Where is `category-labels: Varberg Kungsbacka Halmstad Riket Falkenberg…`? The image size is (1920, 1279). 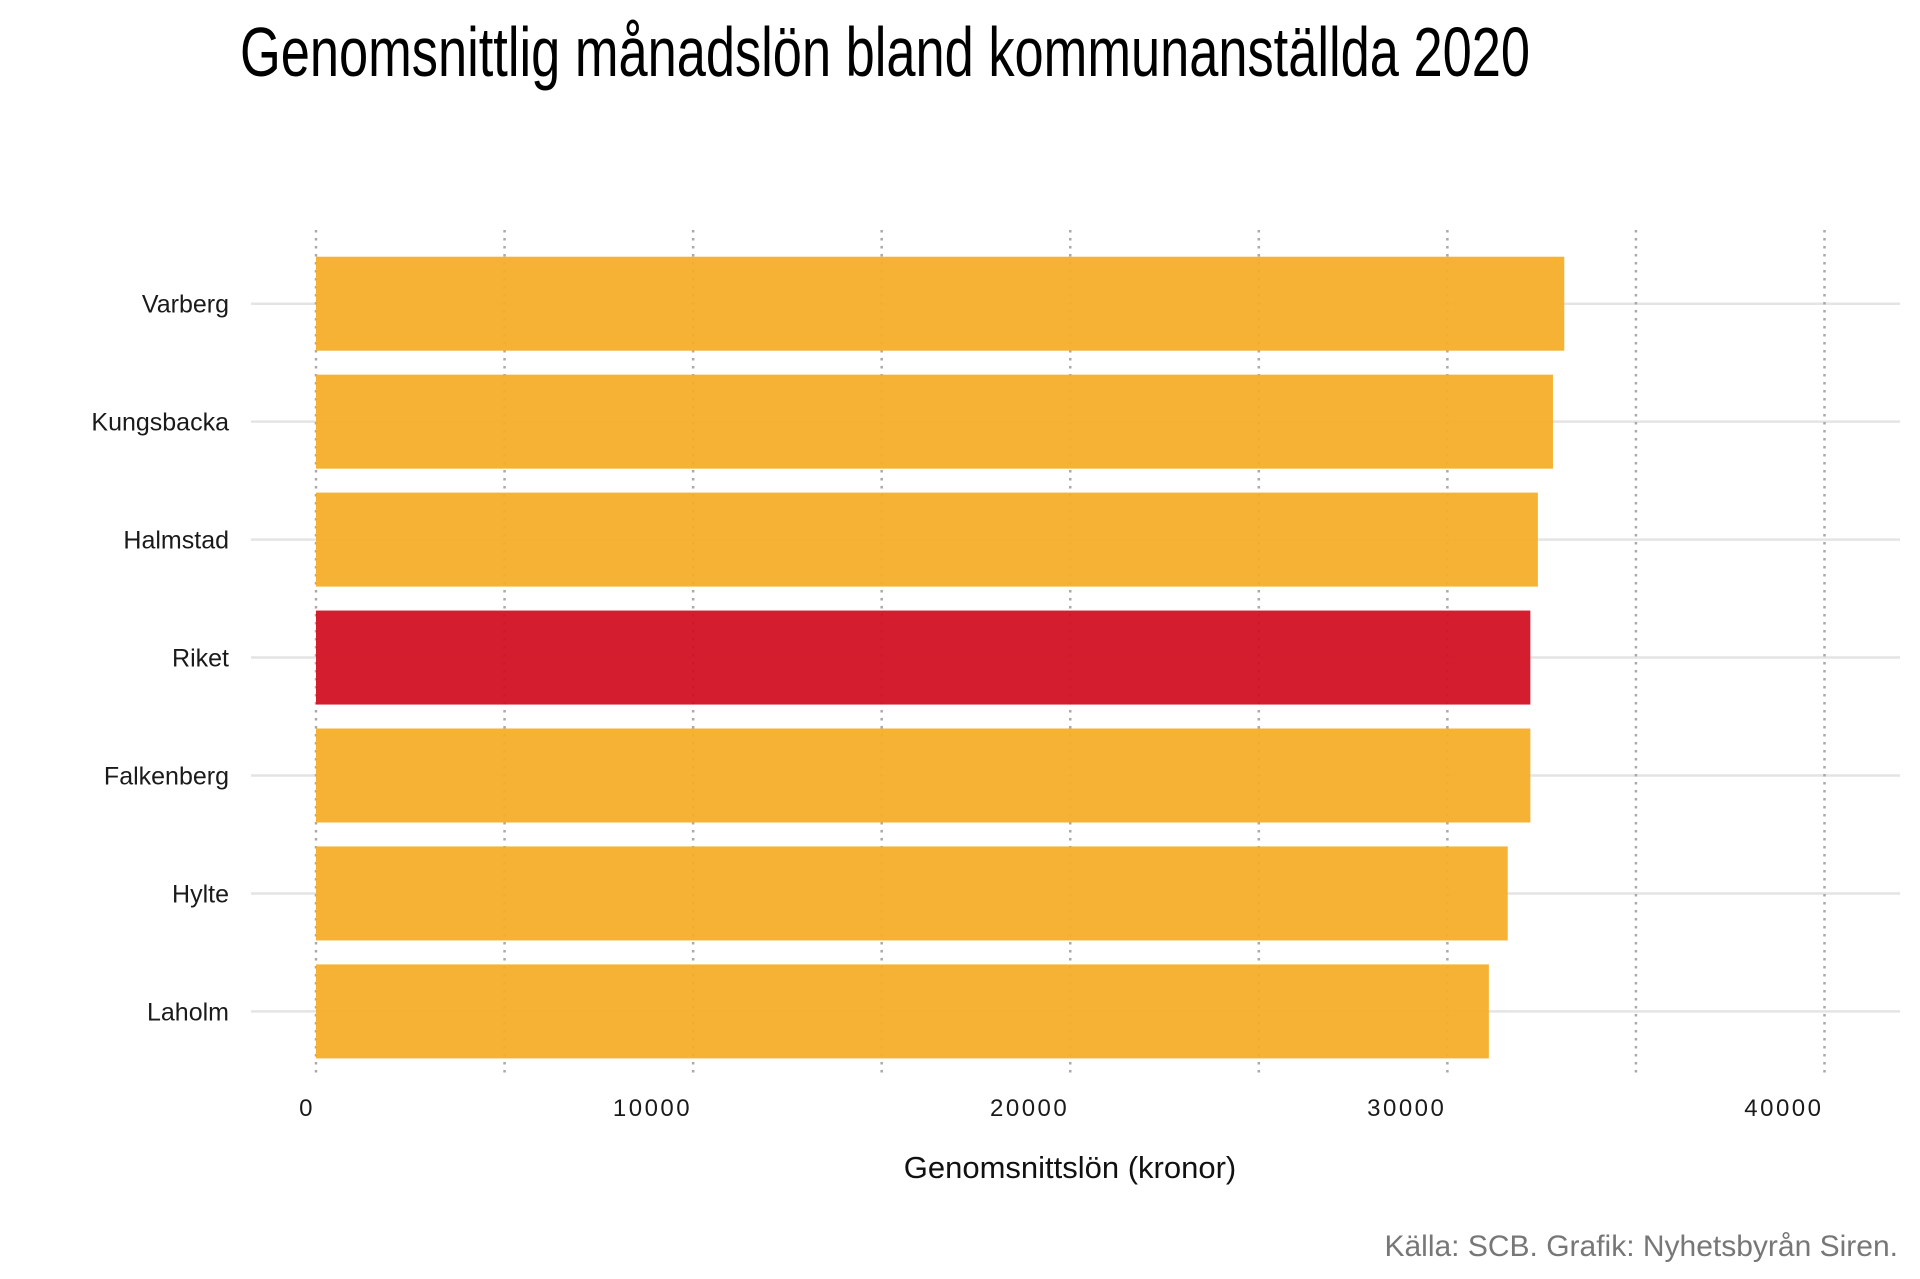 category-labels: Varberg Kungsbacka Halmstad Riket Falkenberg… is located at coordinates (160, 659).